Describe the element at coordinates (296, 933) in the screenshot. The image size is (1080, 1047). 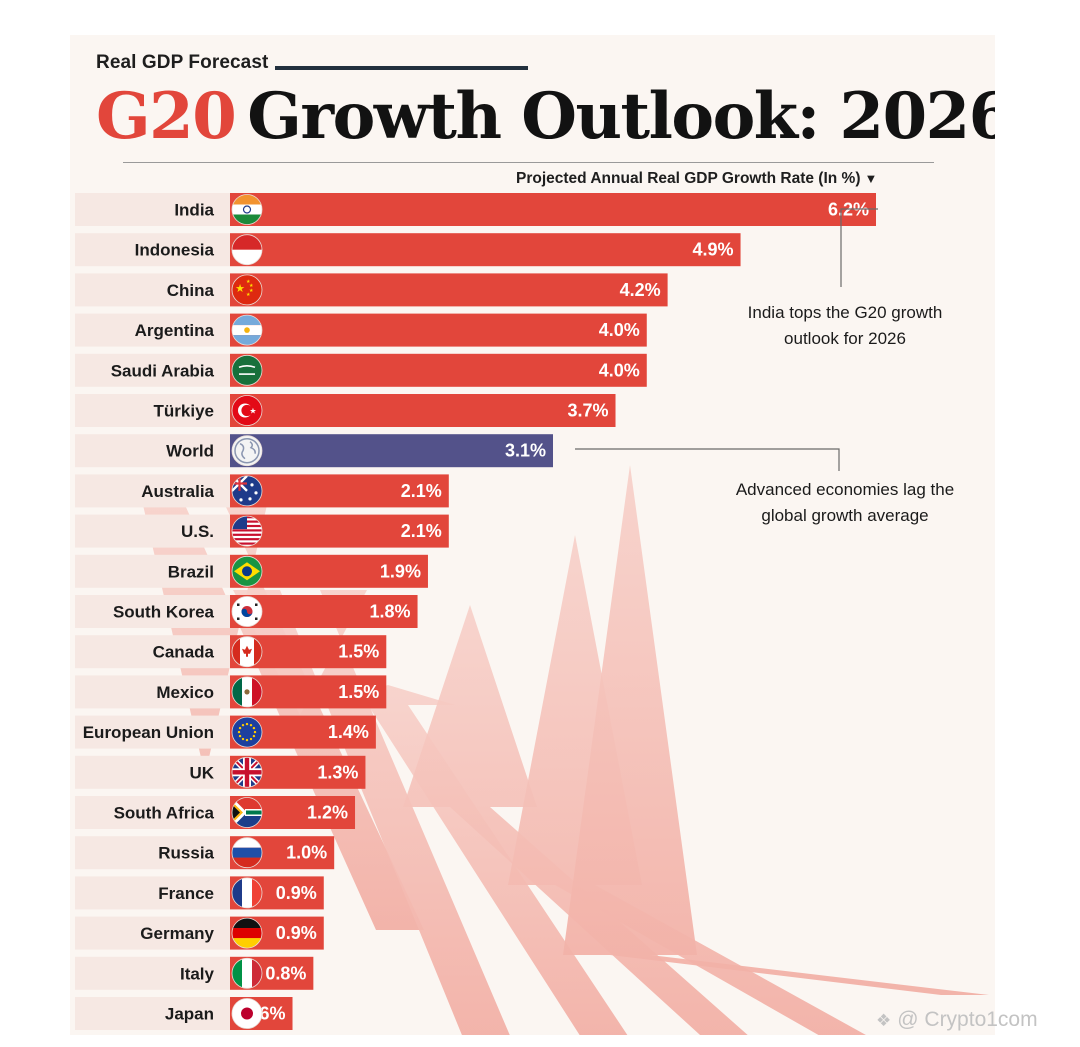
I see `value-label: 0.9%` at that location.